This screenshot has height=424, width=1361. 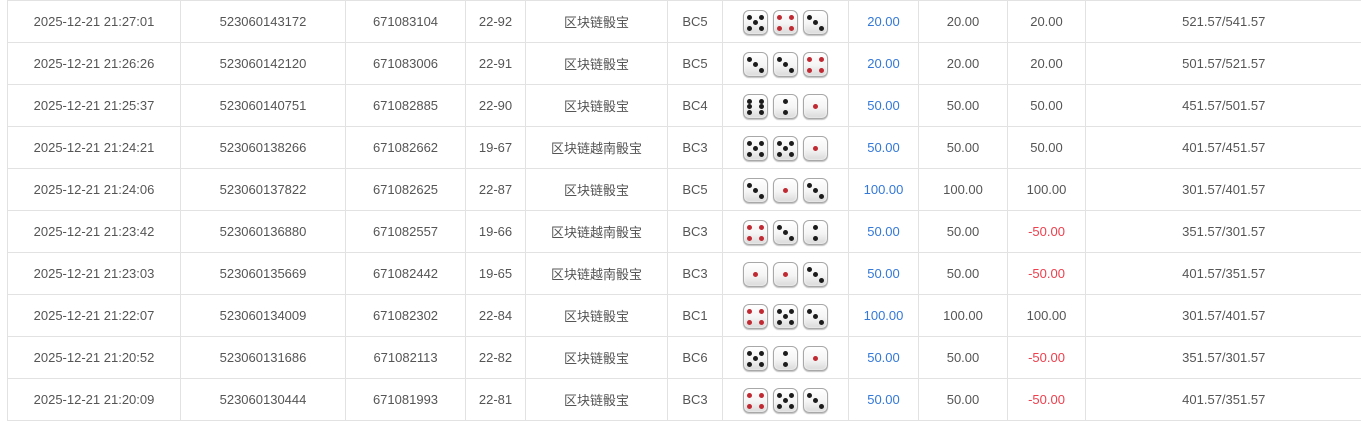 What do you see at coordinates (263, 273) in the screenshot?
I see `bet-id-cell: 523060135669` at bounding box center [263, 273].